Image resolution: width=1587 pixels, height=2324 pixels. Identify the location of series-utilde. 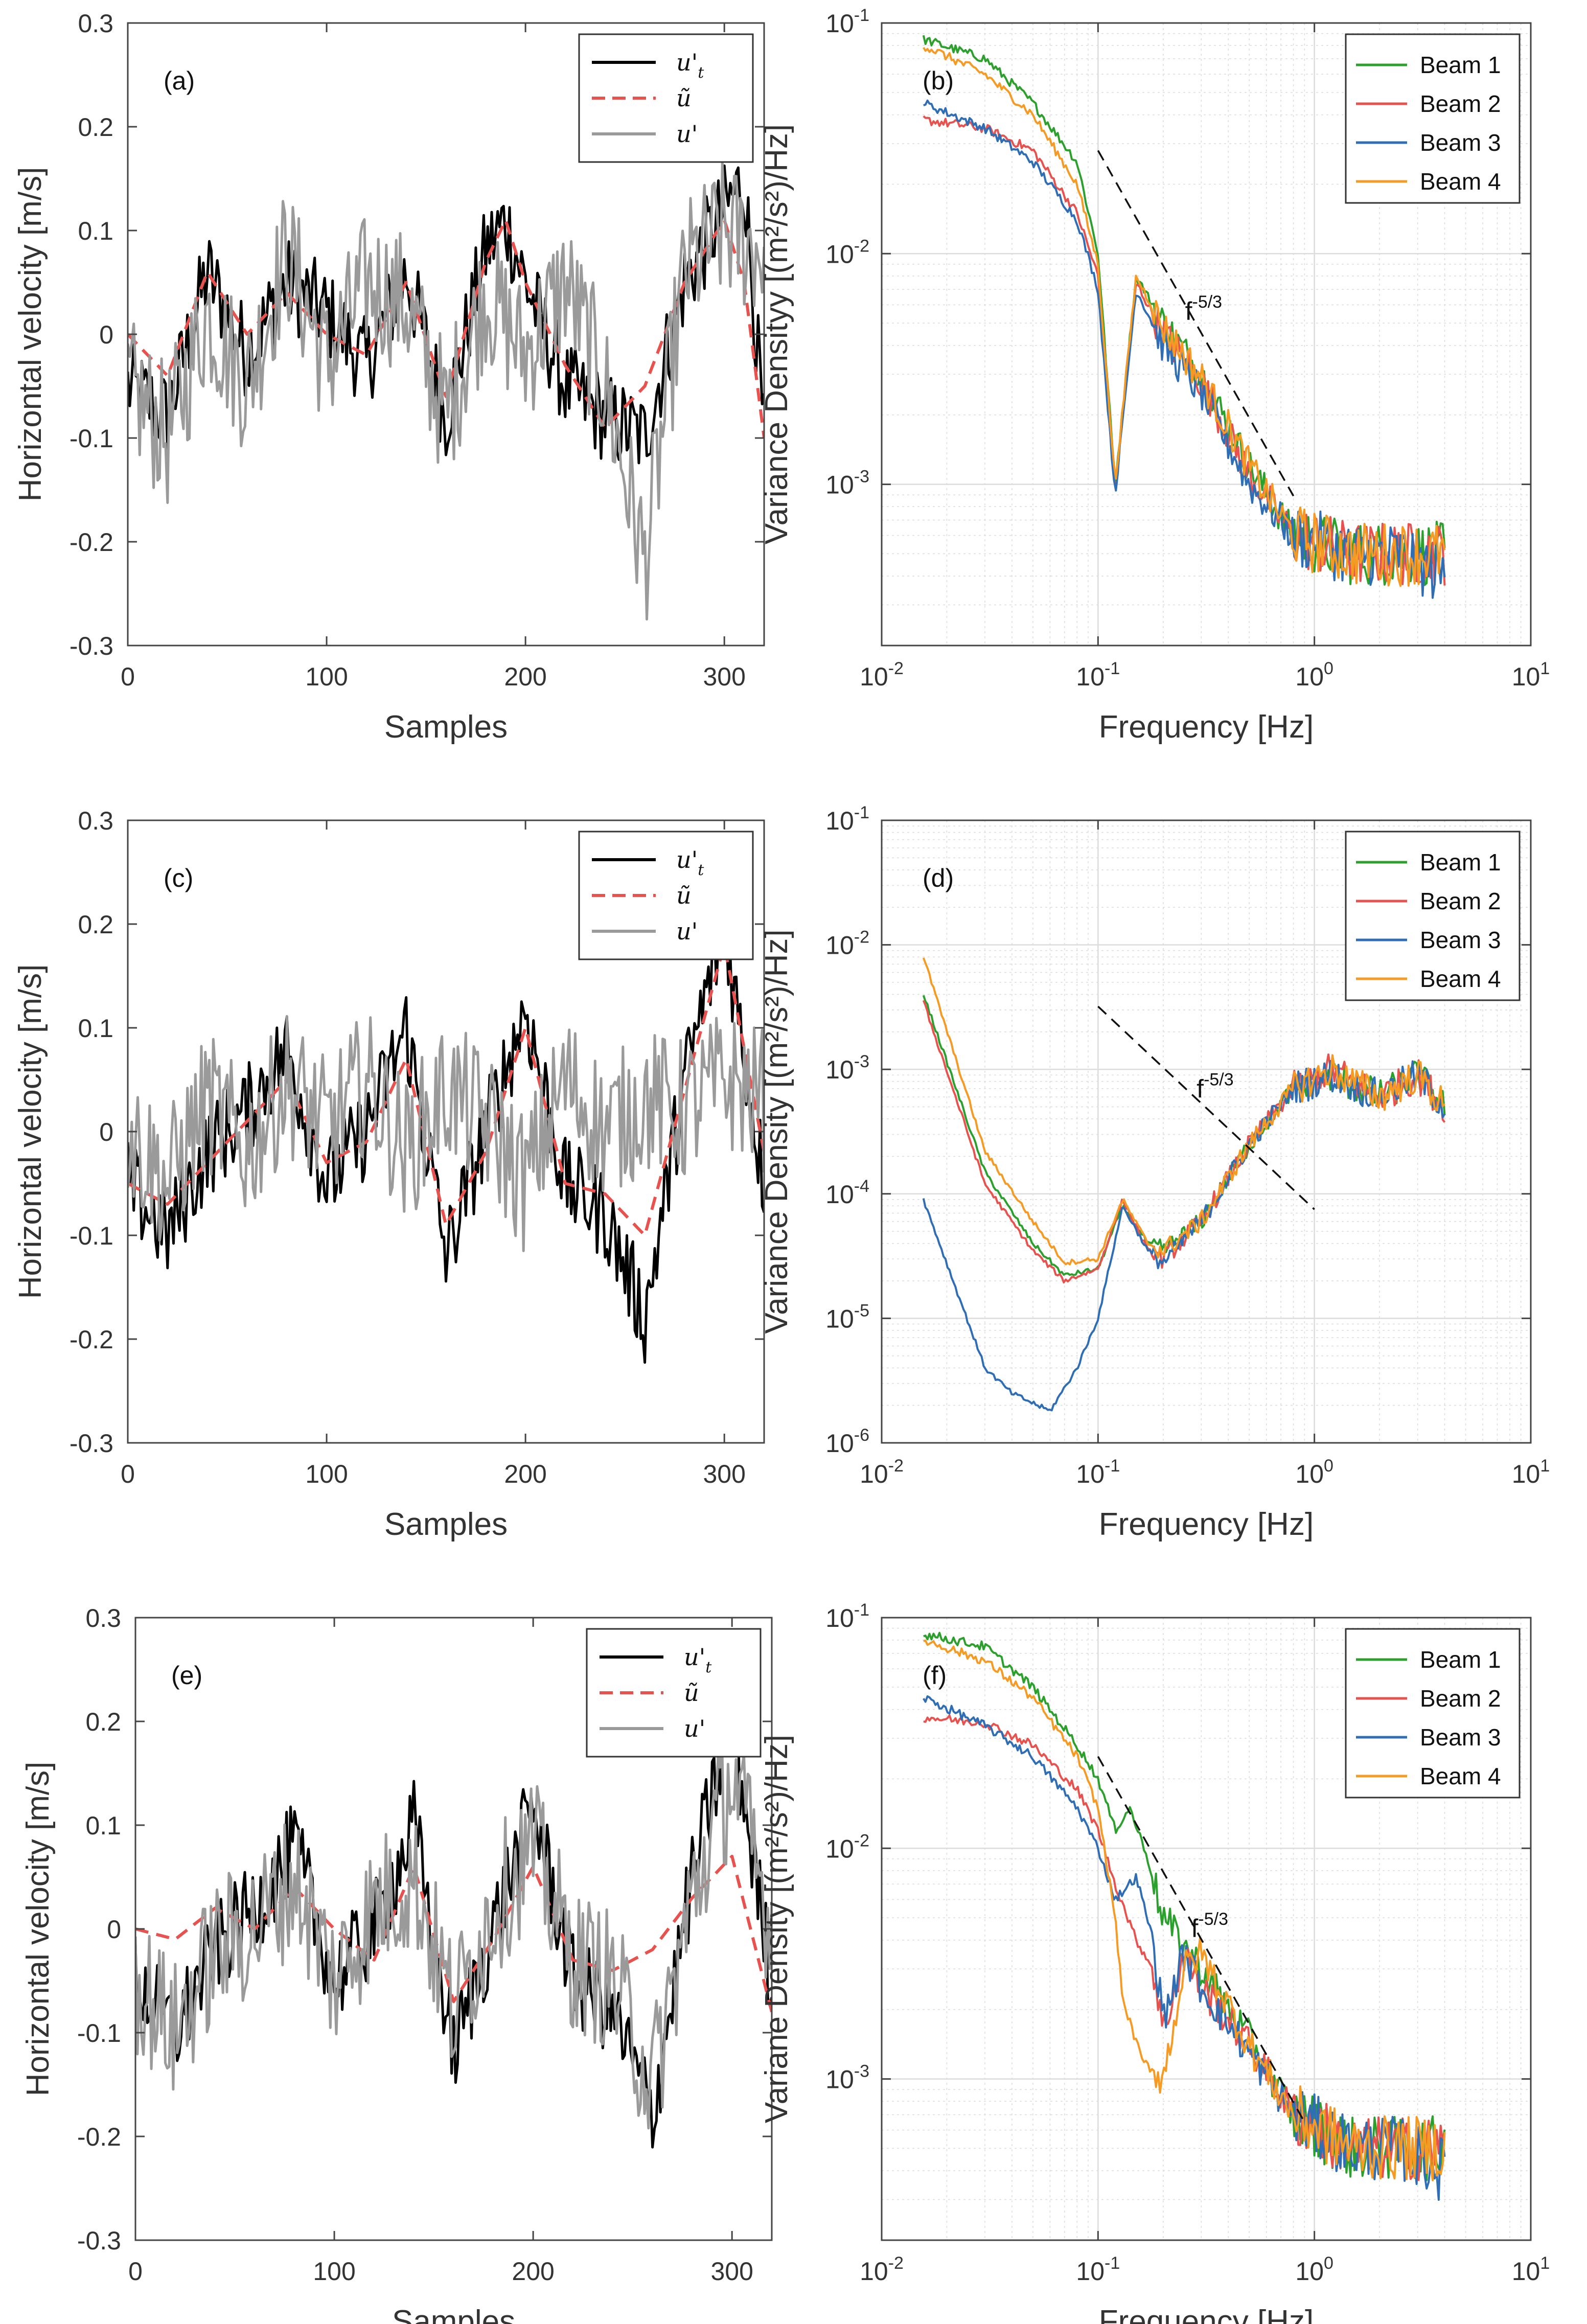
(446, 1090).